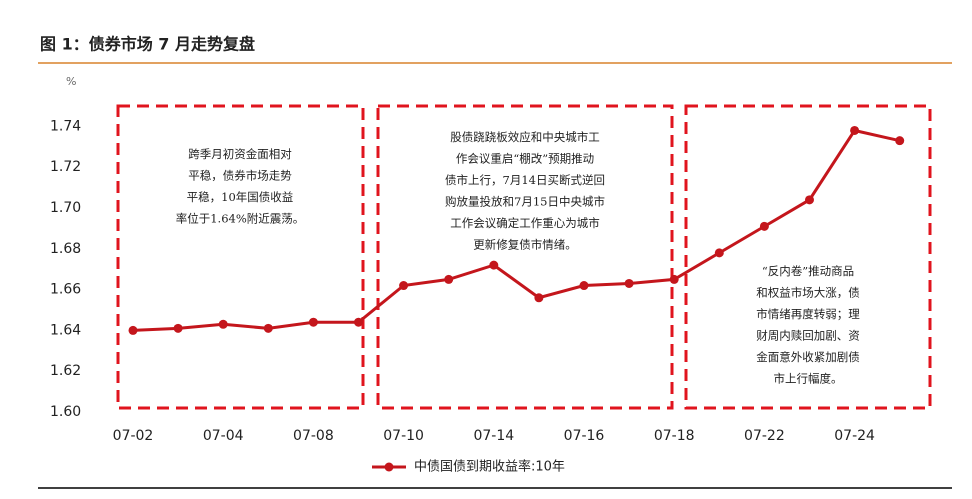 This screenshot has height=499, width=972. What do you see at coordinates (808, 314) in the screenshot?
I see `annotation-text: 市情绪再度转弱；理` at bounding box center [808, 314].